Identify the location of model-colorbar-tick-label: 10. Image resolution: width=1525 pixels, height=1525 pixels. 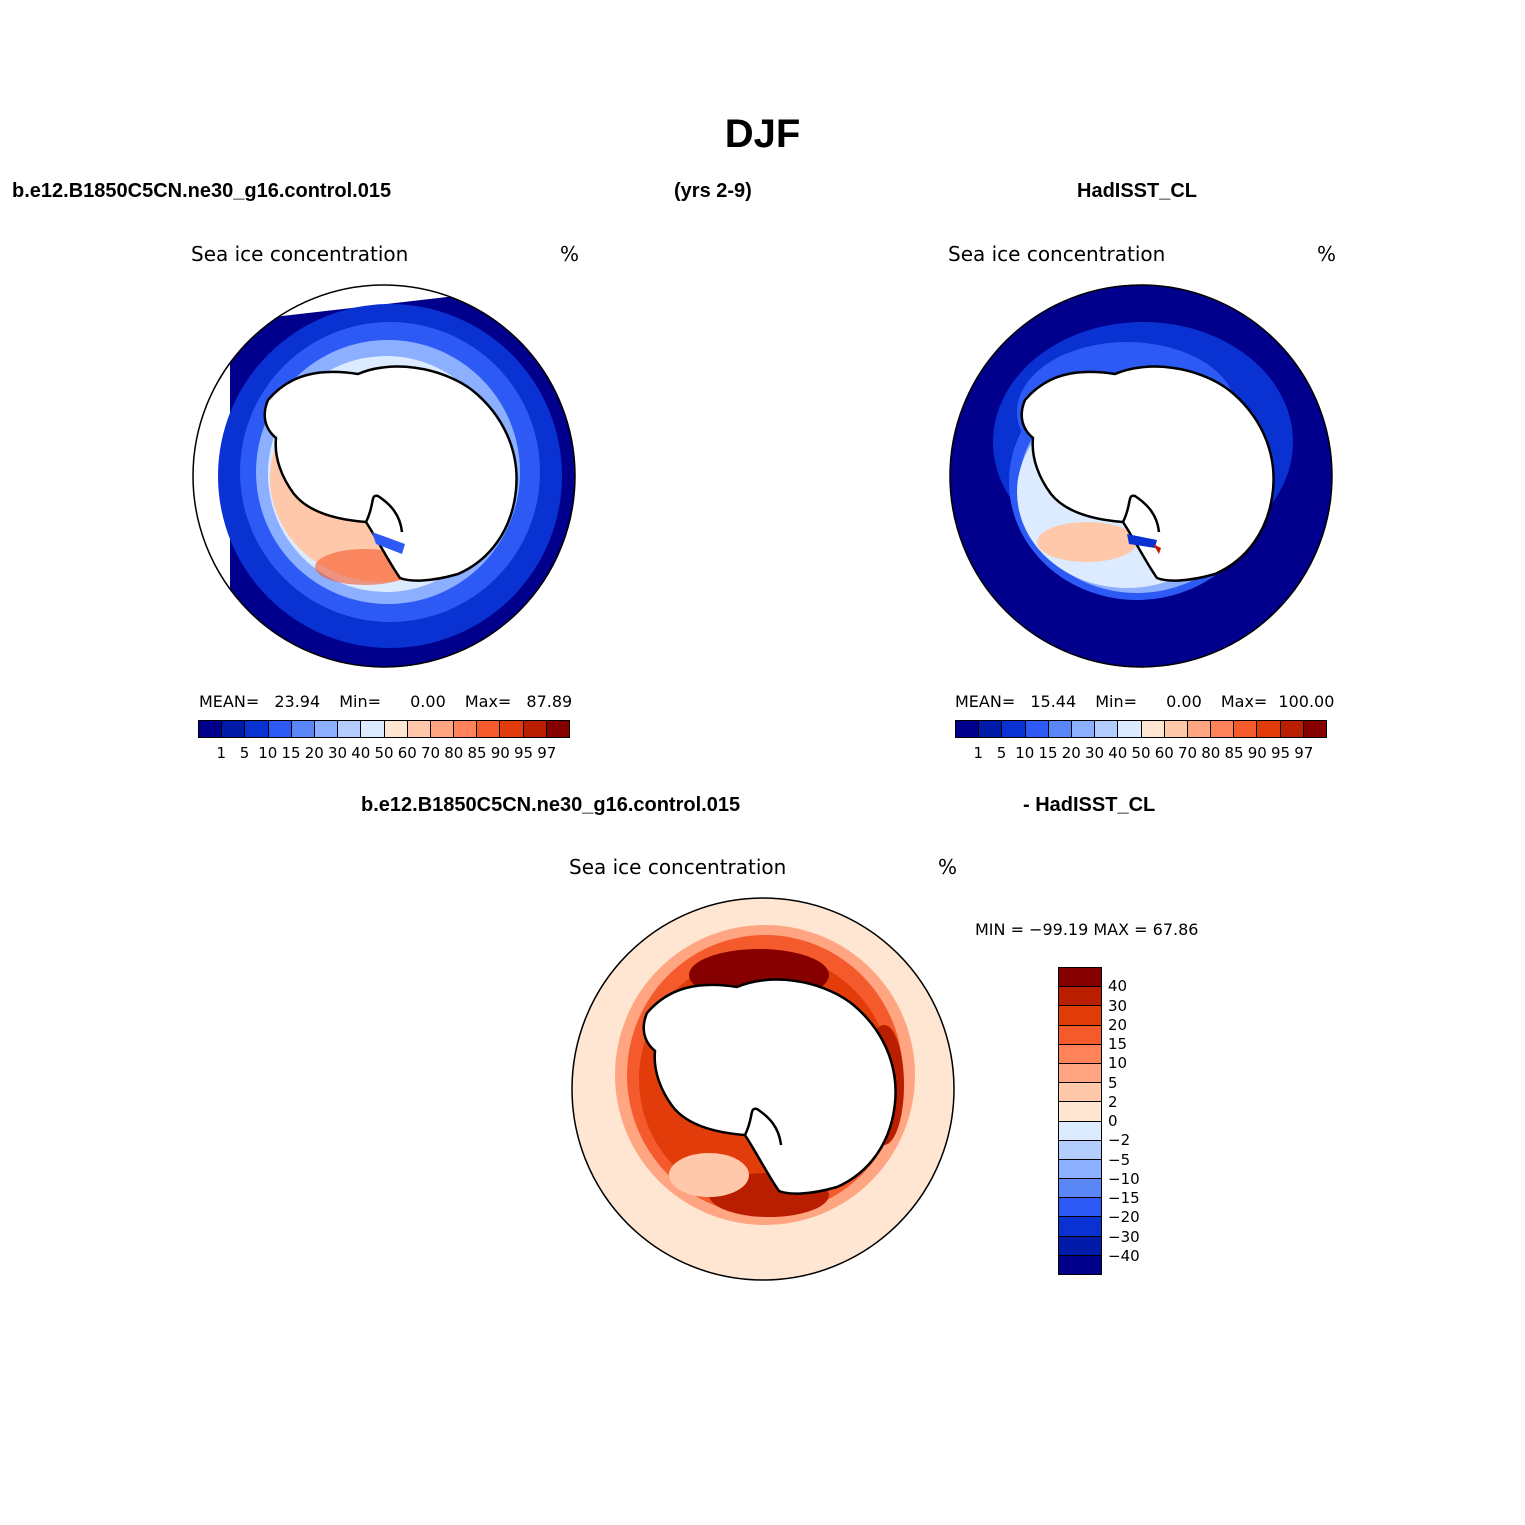
(268, 753).